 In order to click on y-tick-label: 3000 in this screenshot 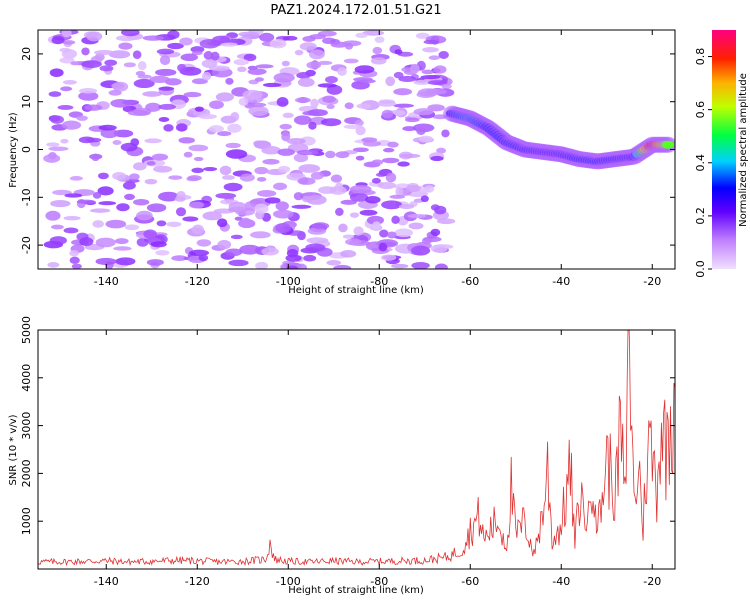, I will do `click(26, 426)`.